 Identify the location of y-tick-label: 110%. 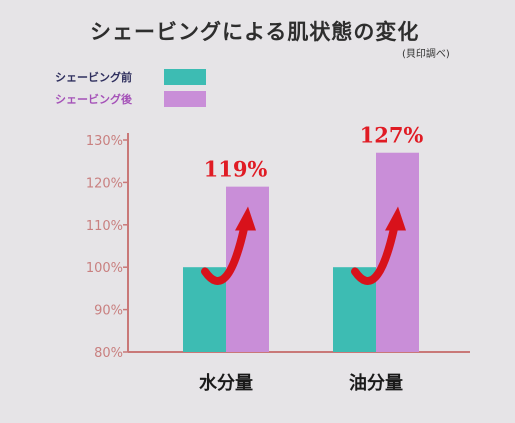
(104, 226).